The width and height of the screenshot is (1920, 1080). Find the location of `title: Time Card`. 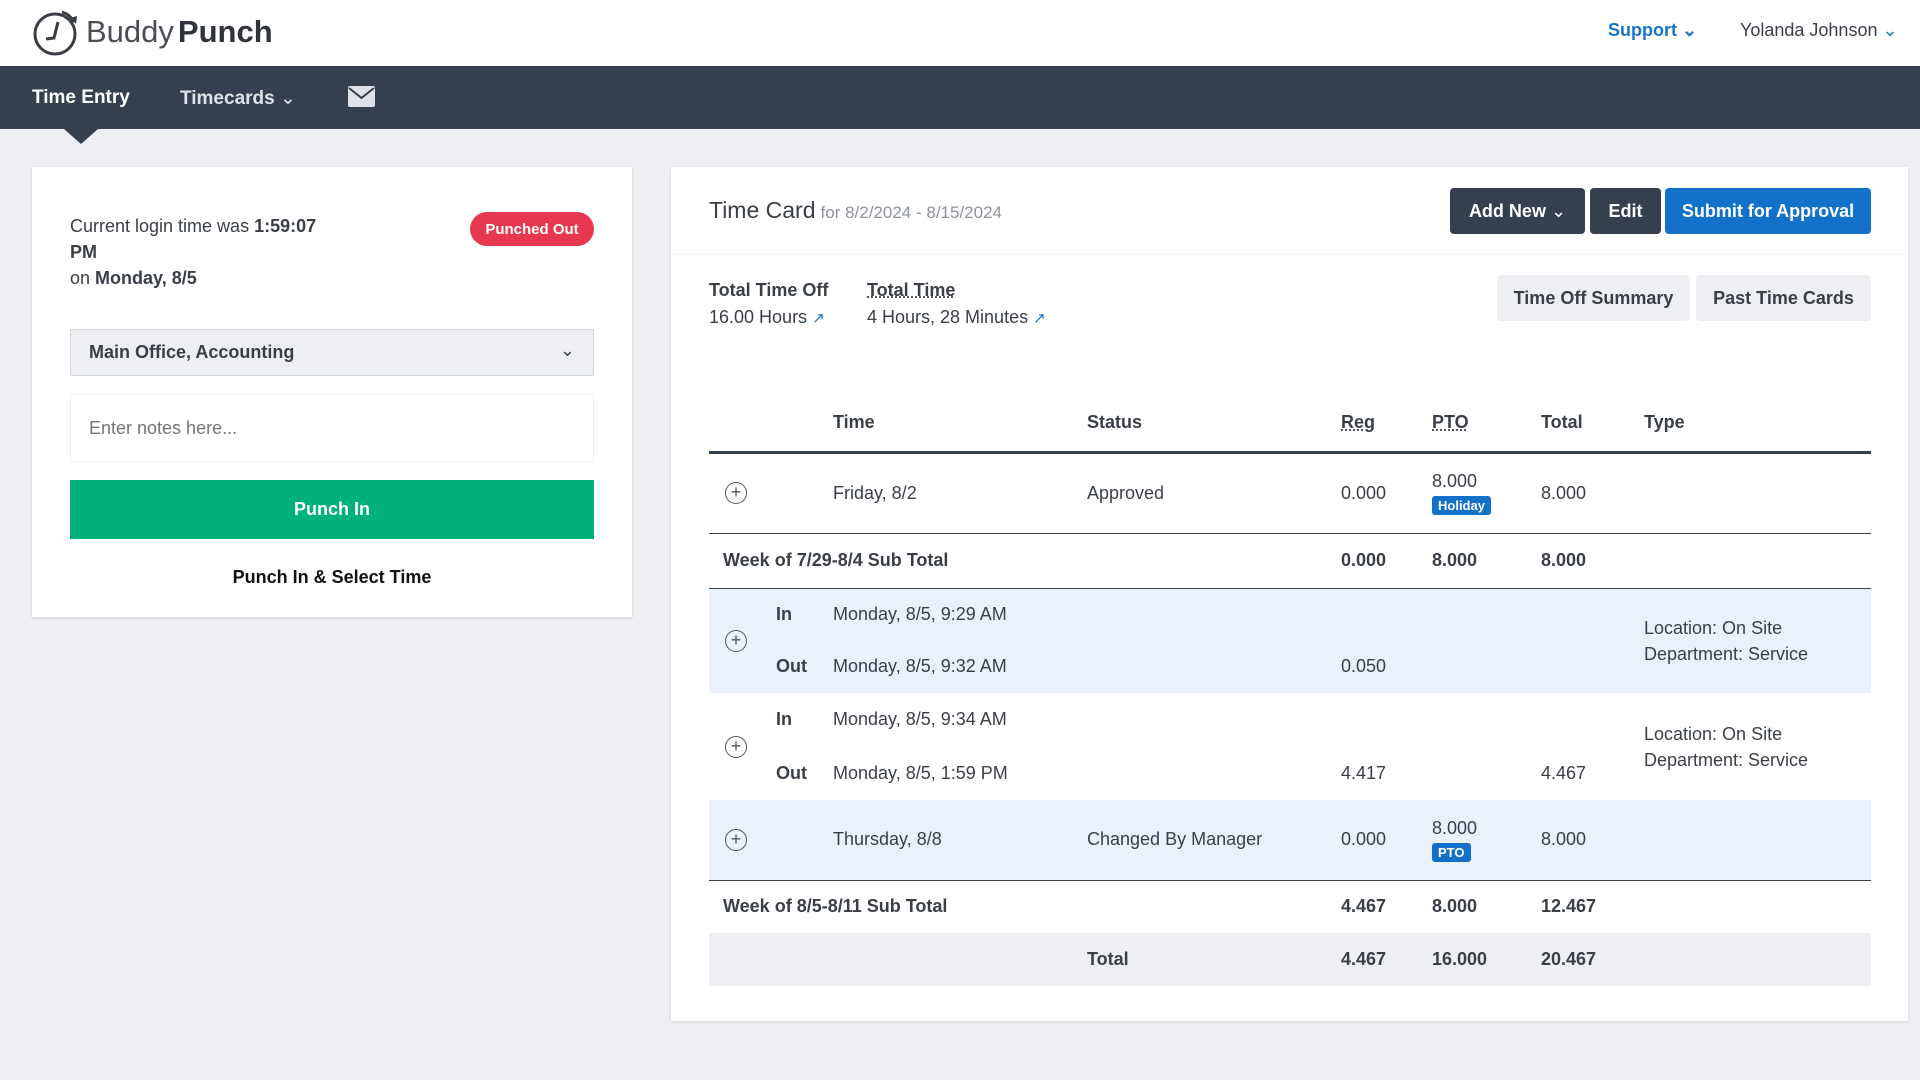

title: Time Card is located at coordinates (762, 210).